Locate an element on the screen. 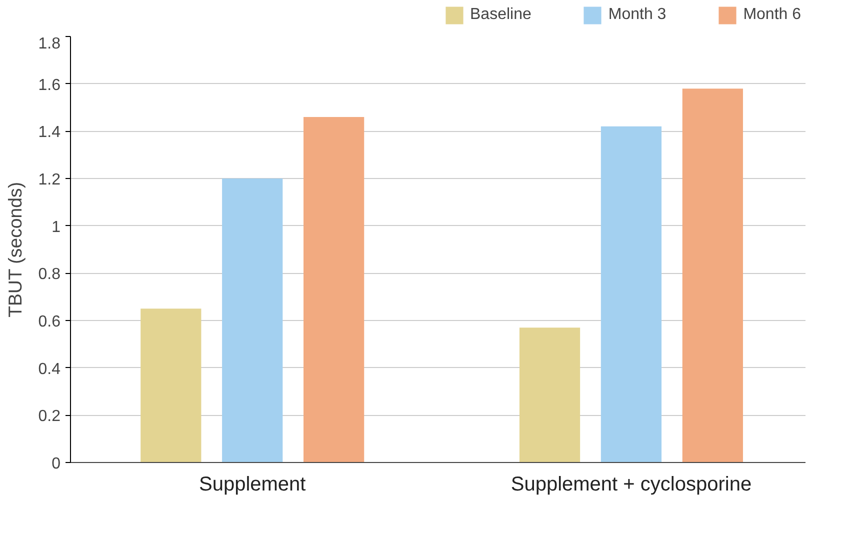  y-tick-label: 1.2 is located at coordinates (49, 180).